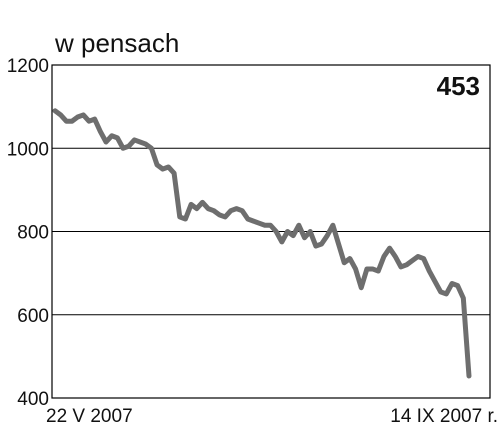 Image resolution: width=500 pixels, height=445 pixels. What do you see at coordinates (458, 86) in the screenshot?
I see `annotation: 453` at bounding box center [458, 86].